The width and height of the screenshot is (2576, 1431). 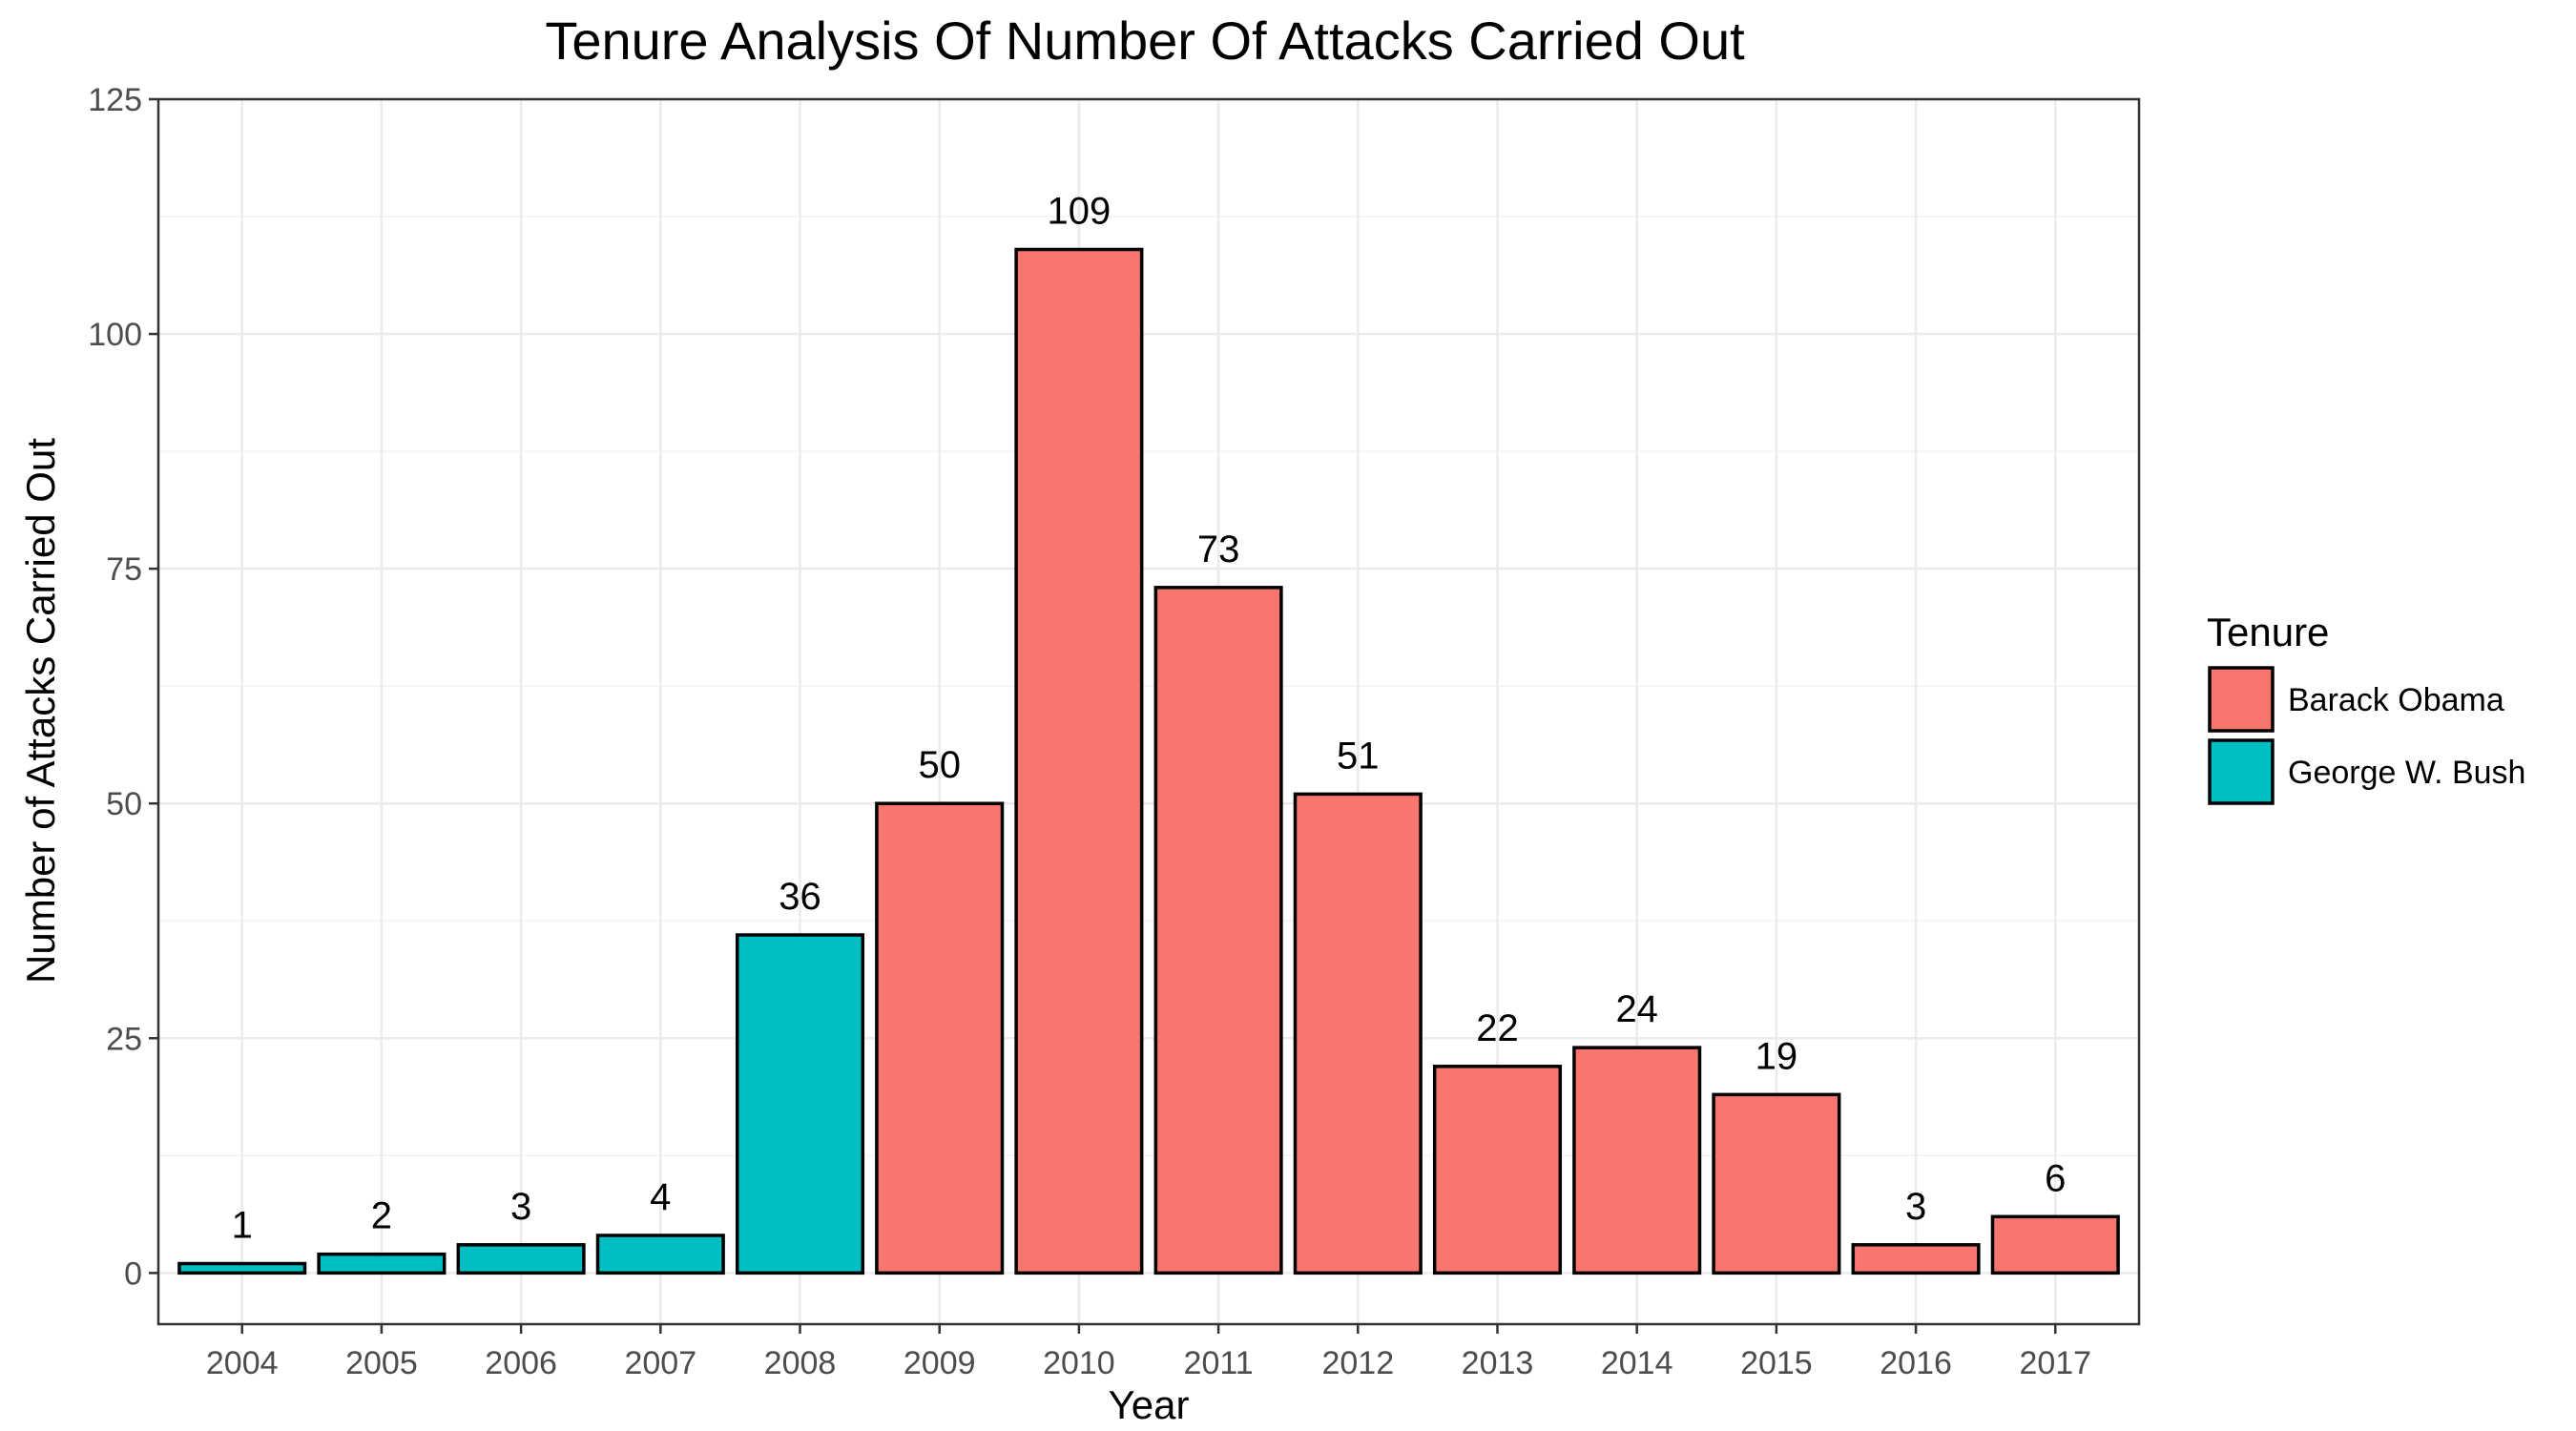 What do you see at coordinates (660, 1254) in the screenshot?
I see `bar-2007` at bounding box center [660, 1254].